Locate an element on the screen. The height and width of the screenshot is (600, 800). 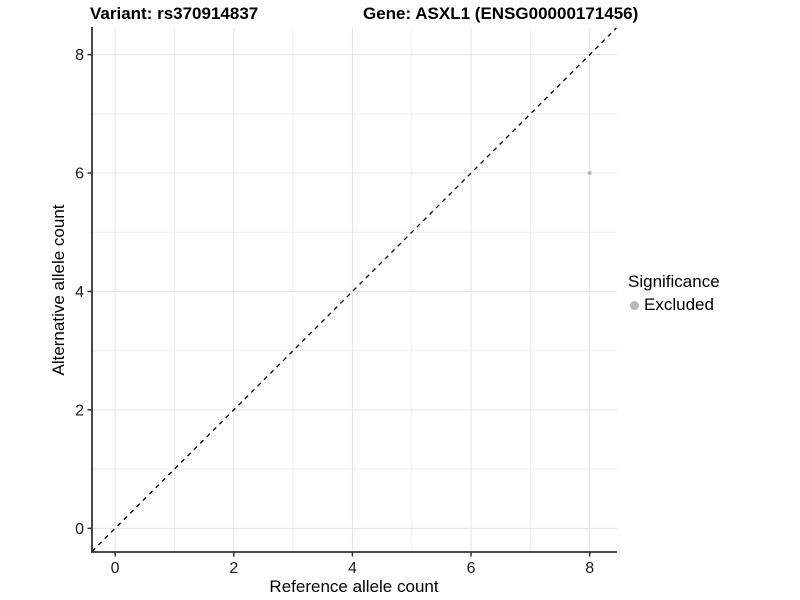
legend-item-excluded: Excluded is located at coordinates (674, 305).